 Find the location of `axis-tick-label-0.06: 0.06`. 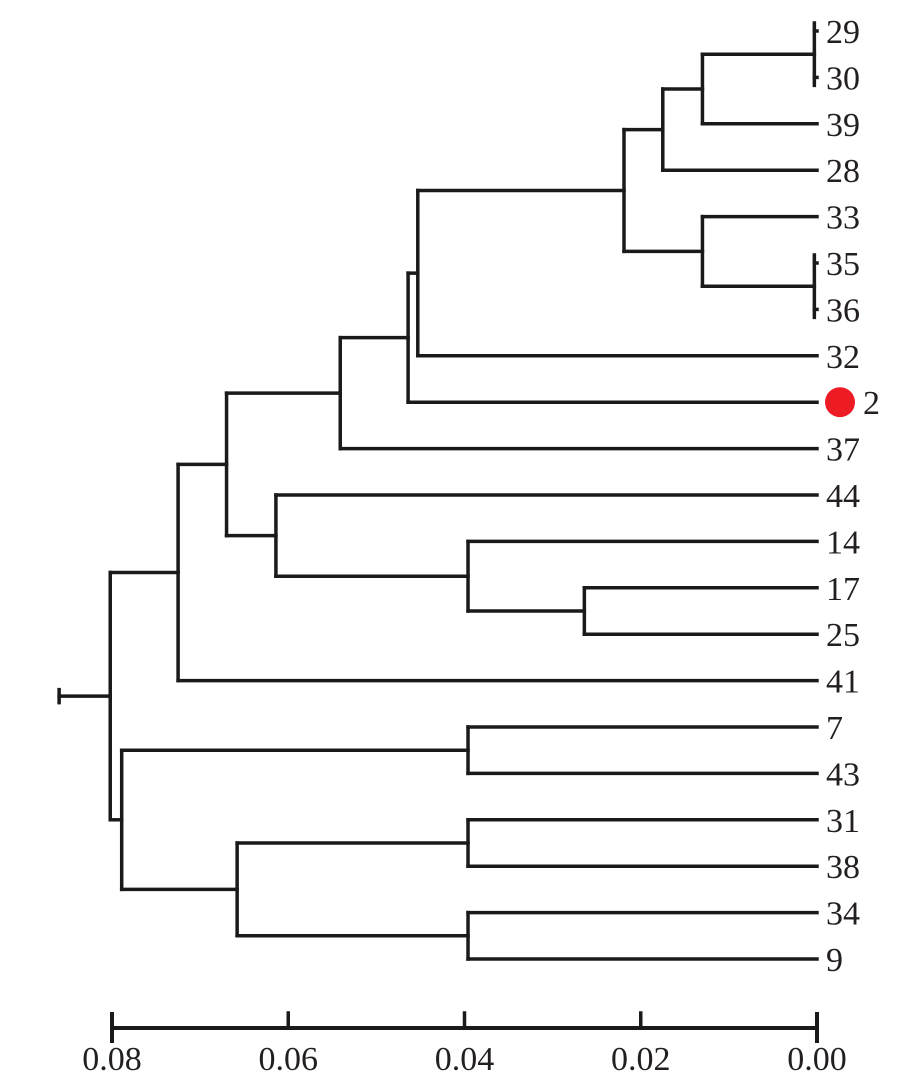

axis-tick-label-0.06: 0.06 is located at coordinates (289, 1059).